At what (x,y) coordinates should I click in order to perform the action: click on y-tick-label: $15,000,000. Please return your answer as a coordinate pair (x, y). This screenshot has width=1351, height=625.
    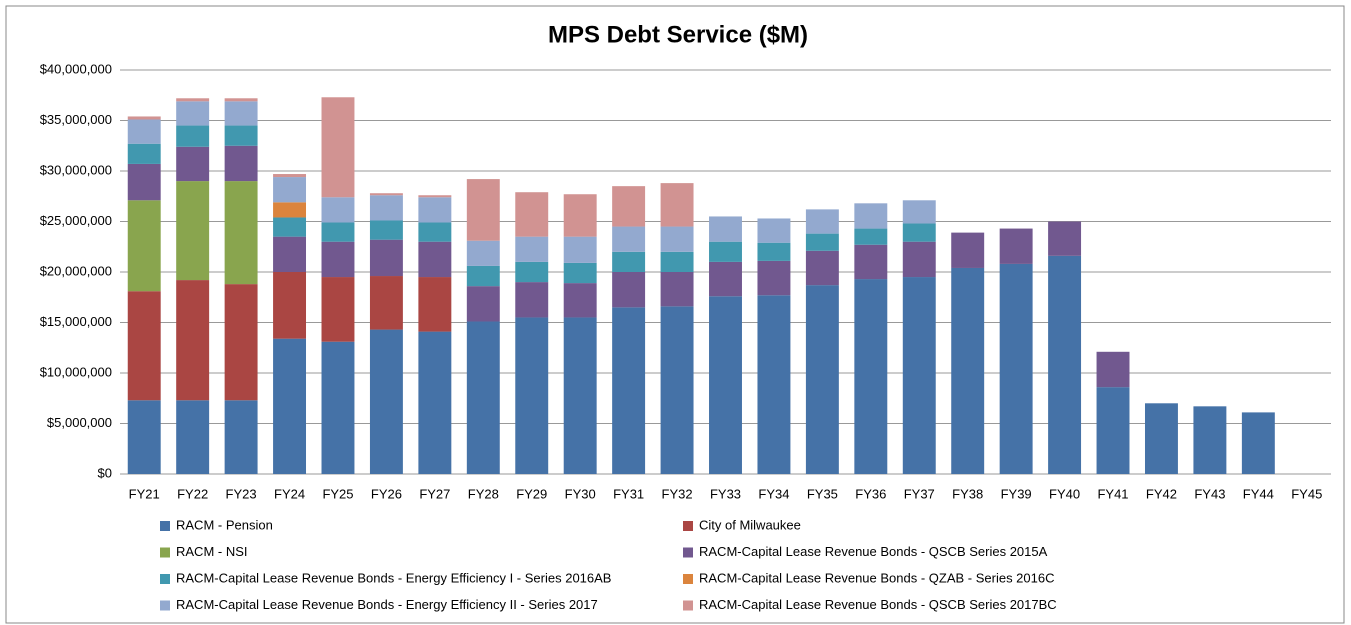
    Looking at the image, I should click on (76, 321).